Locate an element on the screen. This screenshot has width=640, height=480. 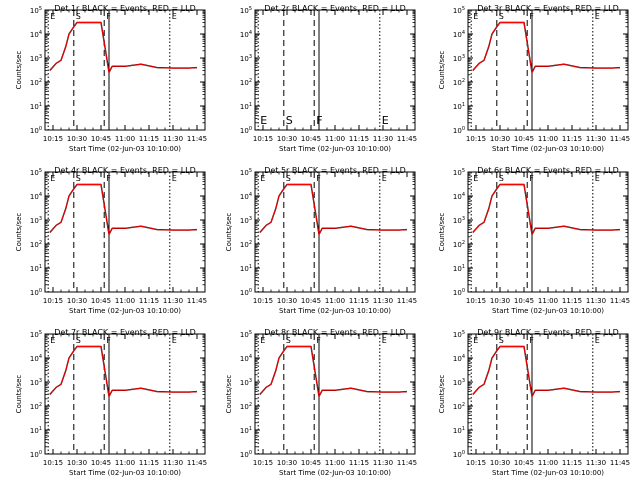
plot-title: Det 8r BLACK = Events, RED = LLD is located at coordinates (335, 332).